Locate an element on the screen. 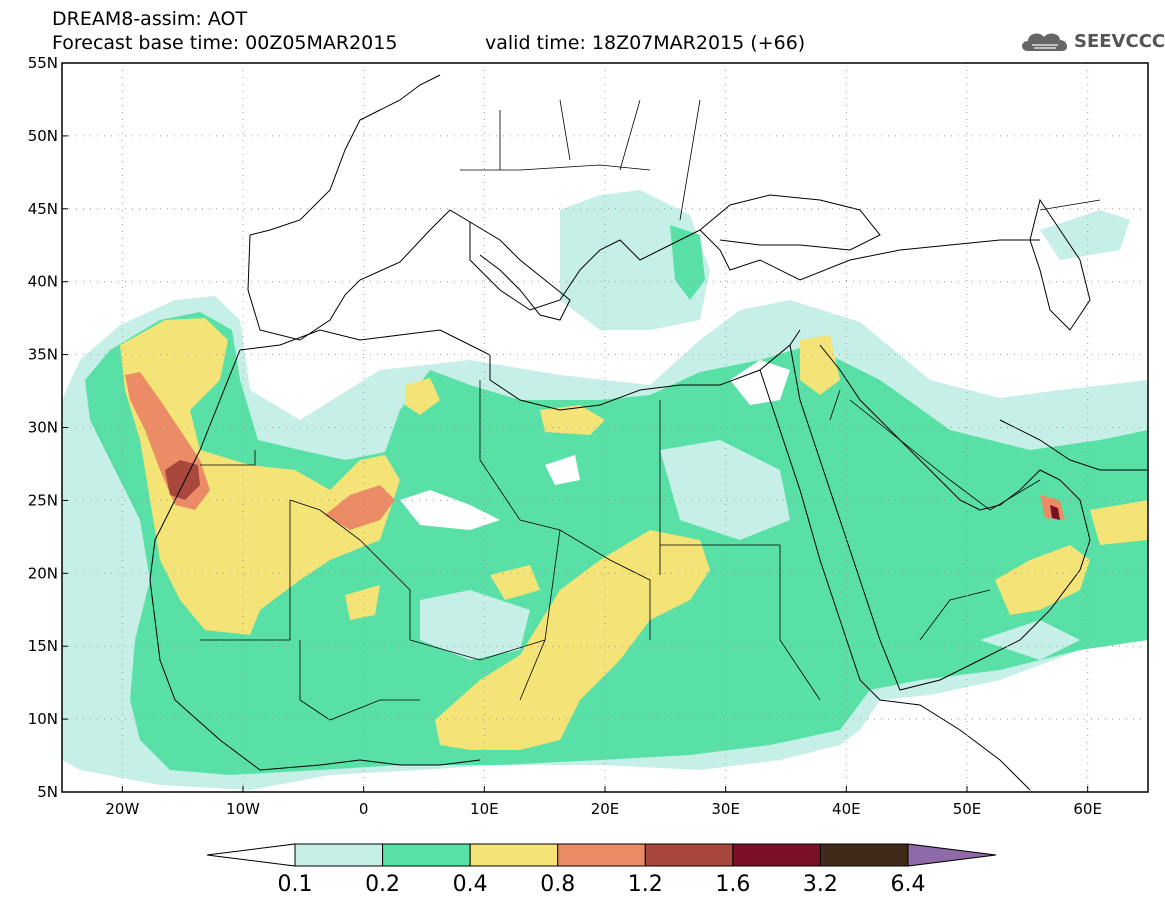 The image size is (1165, 905). seevccc-logo: SEEVCCC is located at coordinates (1091, 42).